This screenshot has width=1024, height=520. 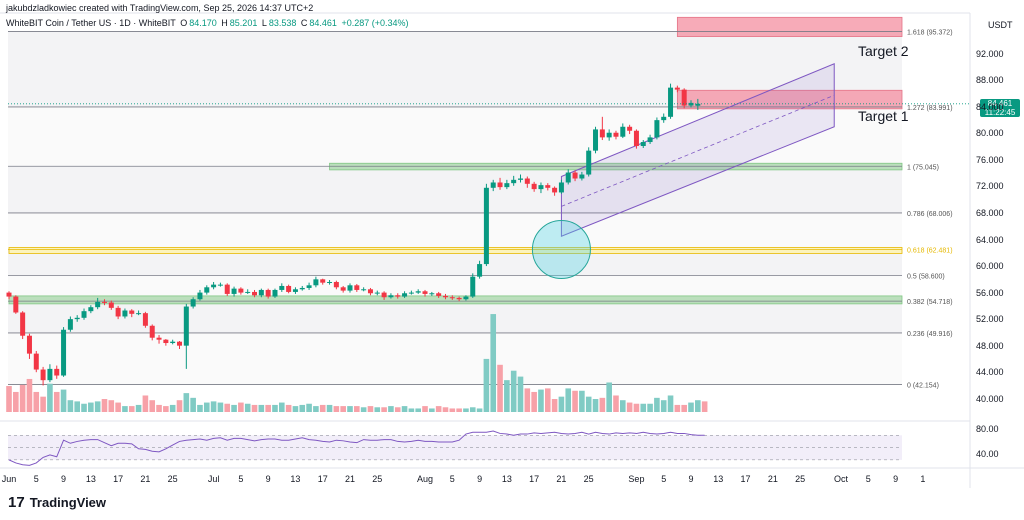 I want to click on change-value: +0.287 (+0.34%), so click(x=375, y=23).